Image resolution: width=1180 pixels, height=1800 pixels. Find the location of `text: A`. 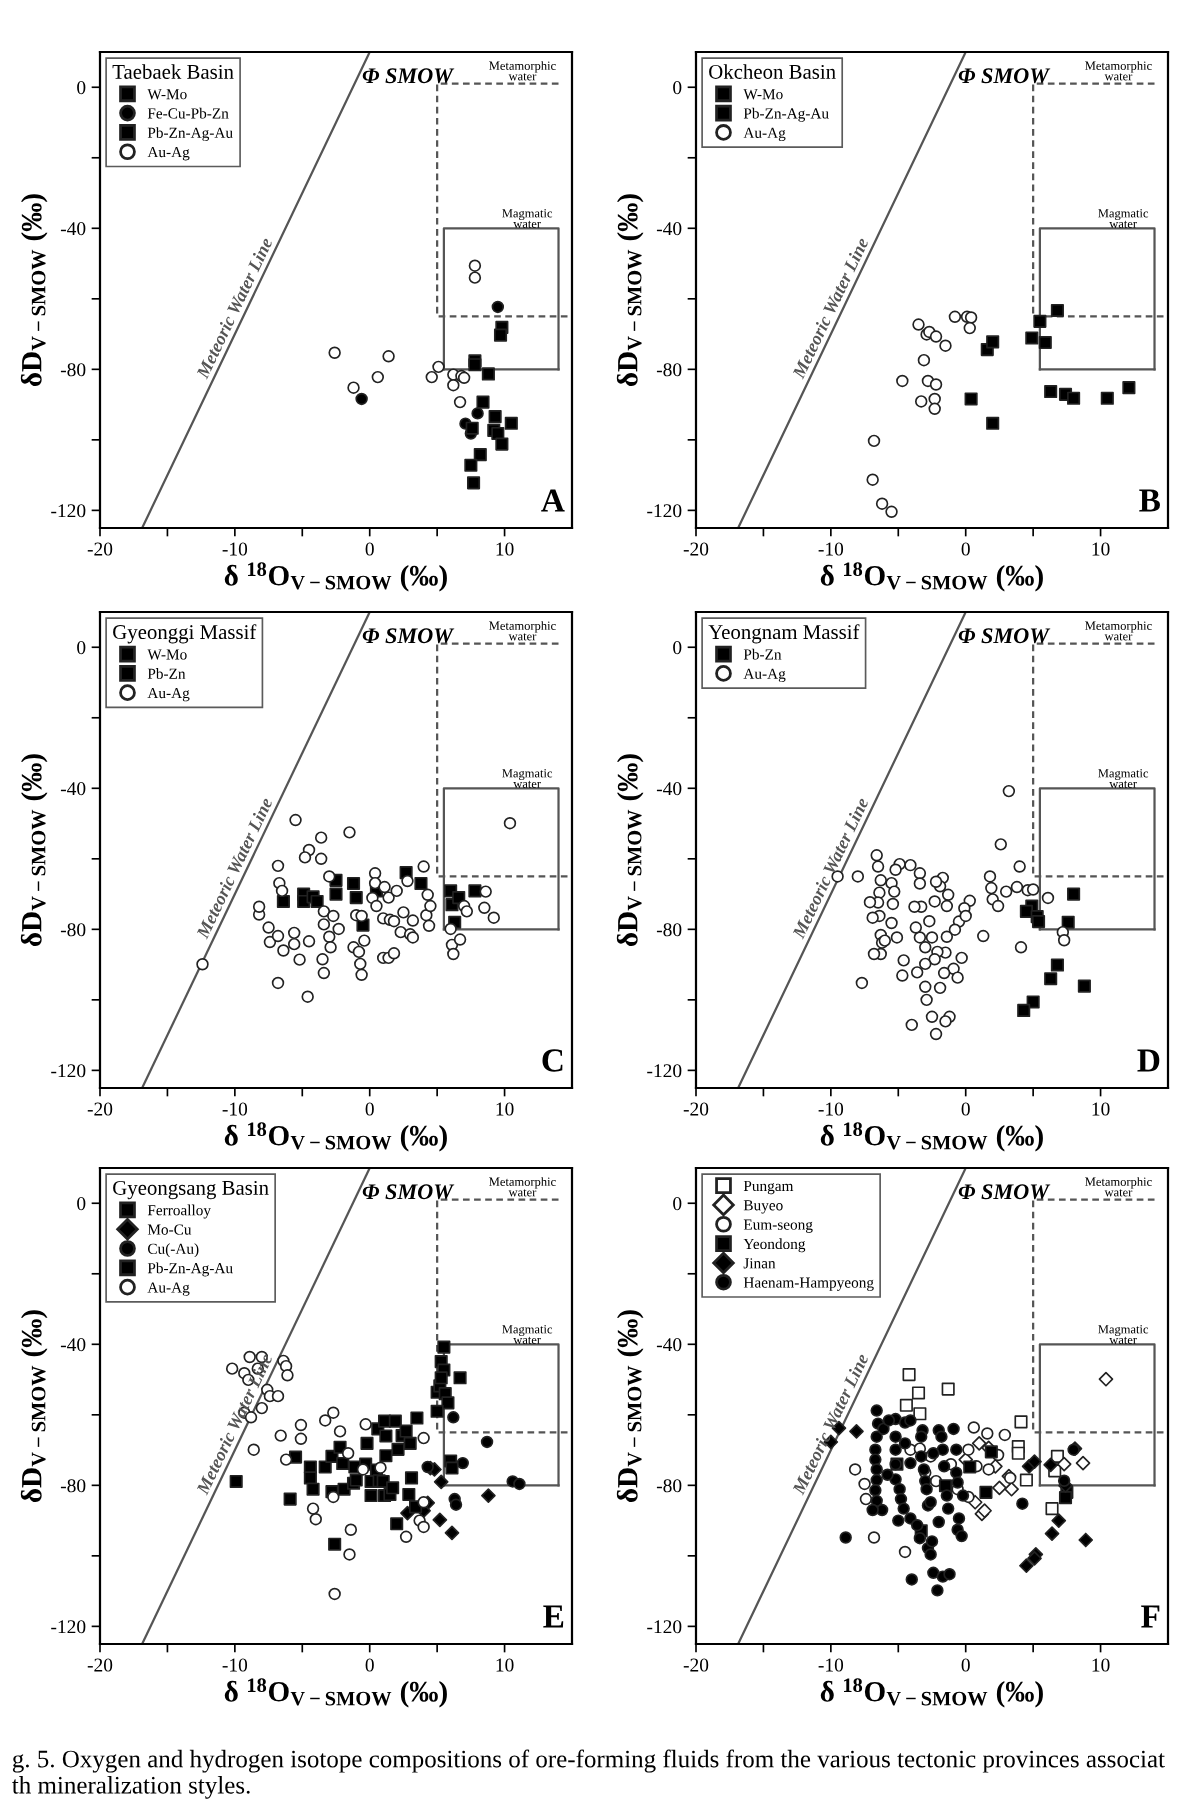

text: A is located at coordinates (553, 500).